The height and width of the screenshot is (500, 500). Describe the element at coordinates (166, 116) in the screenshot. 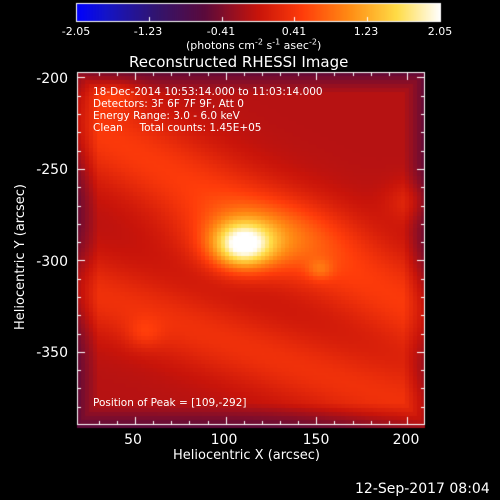

I see `energy-range-text: Energy Range: 3.0 - 6.0 keV` at that location.